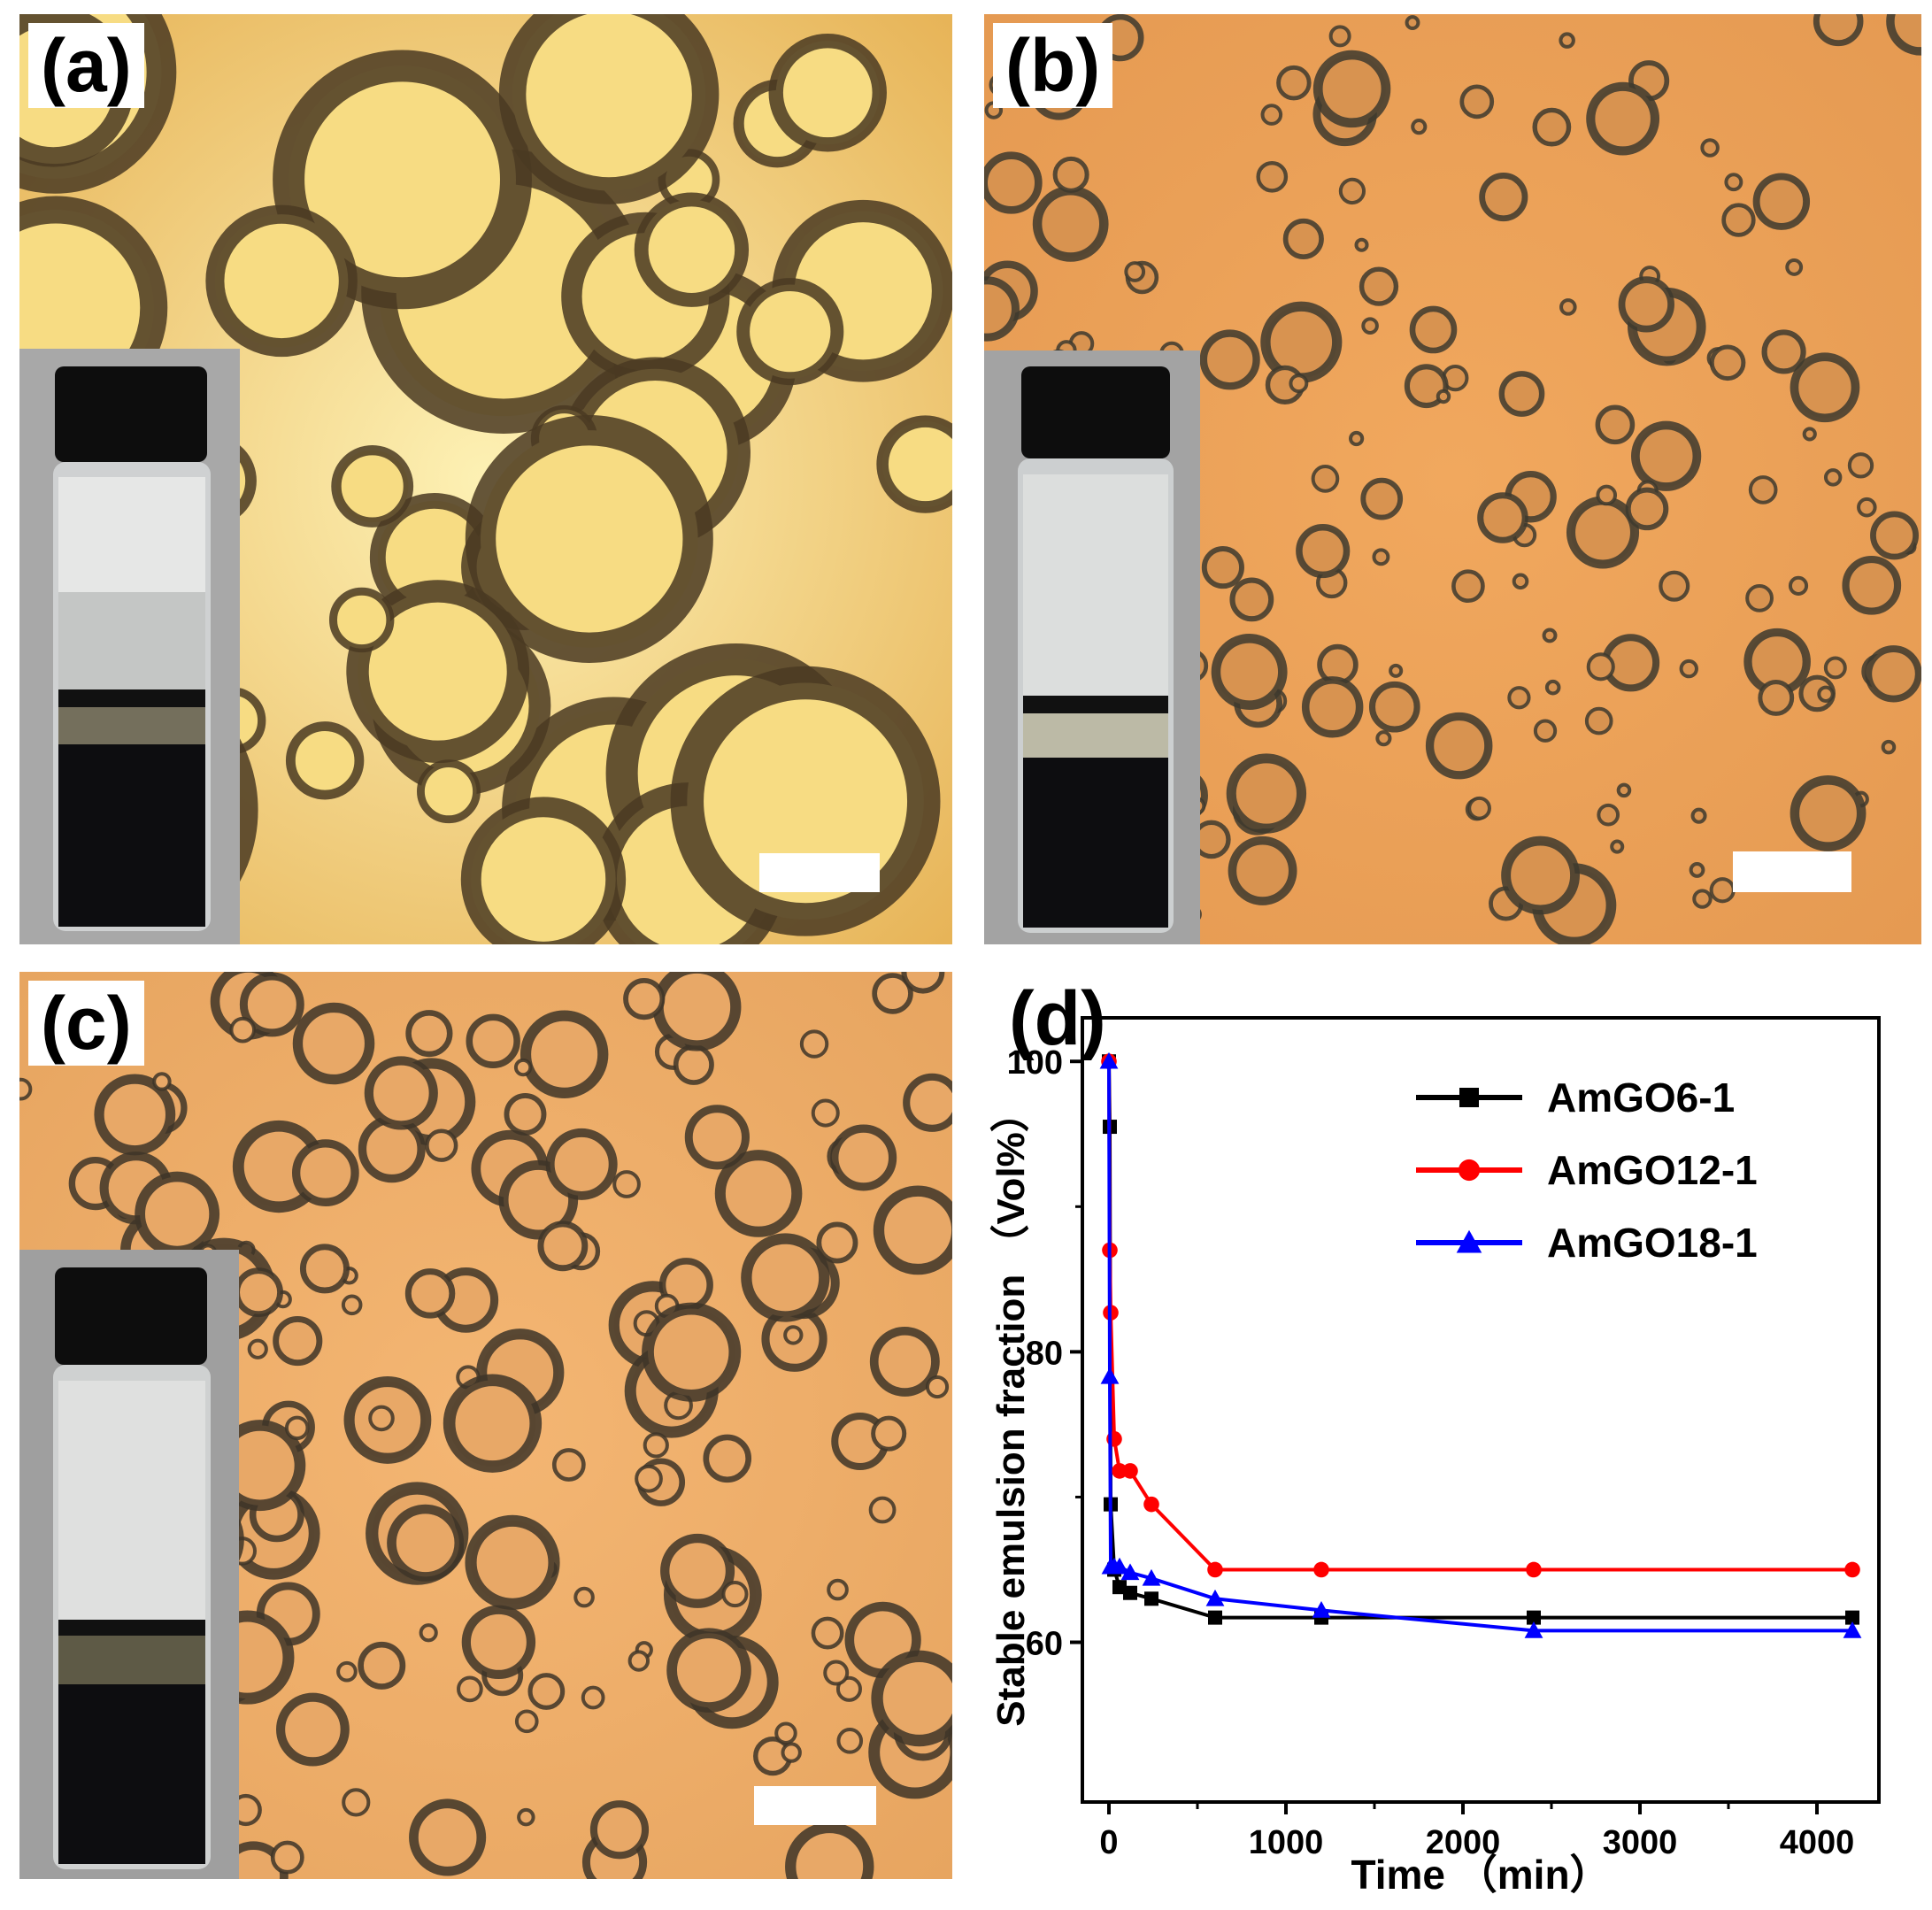 This screenshot has width=1932, height=1910. What do you see at coordinates (1096, 412) in the screenshot?
I see `vial-cap-b` at bounding box center [1096, 412].